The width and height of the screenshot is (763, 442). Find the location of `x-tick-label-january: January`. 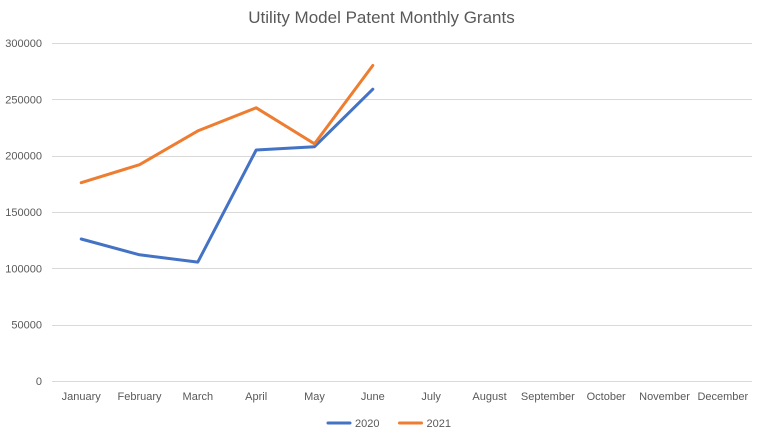

x-tick-label-january: January is located at coordinates (82, 397).